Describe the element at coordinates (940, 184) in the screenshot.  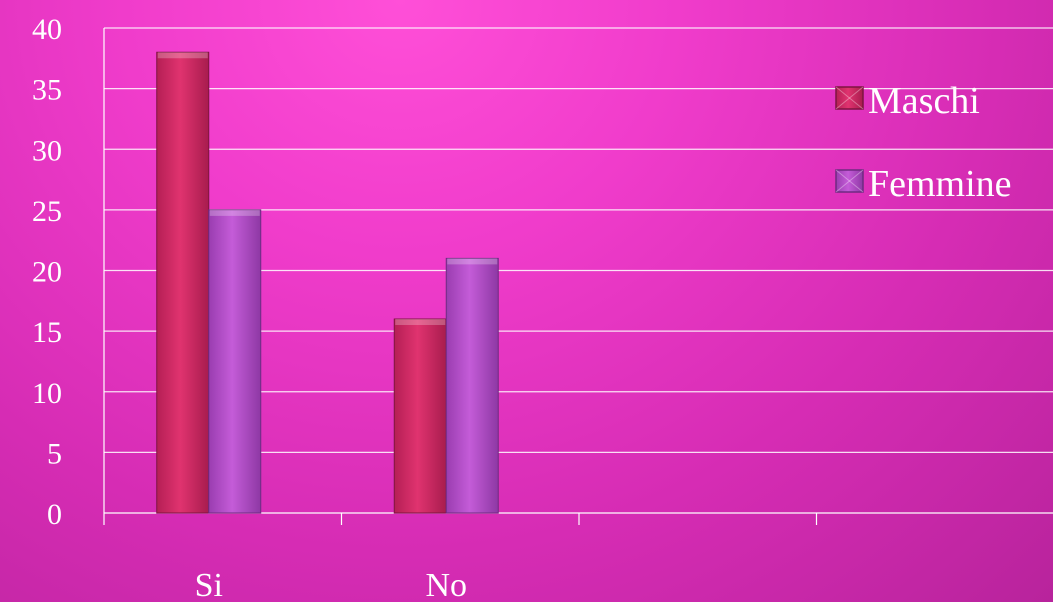
I see `legend-label-femmine: Femmine` at that location.